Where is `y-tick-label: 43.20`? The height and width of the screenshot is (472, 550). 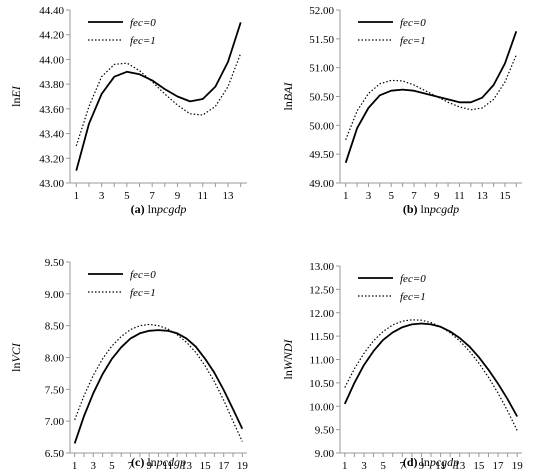
y-tick-label: 43.20 is located at coordinates (51, 159).